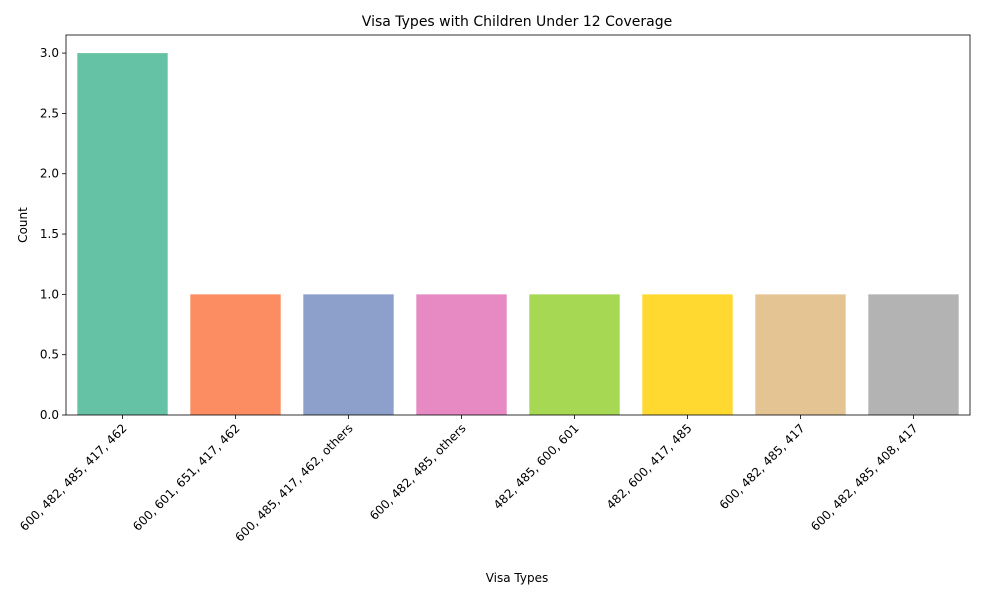 This screenshot has width=1000, height=600. I want to click on y-tick-label: 1.0, so click(49, 294).